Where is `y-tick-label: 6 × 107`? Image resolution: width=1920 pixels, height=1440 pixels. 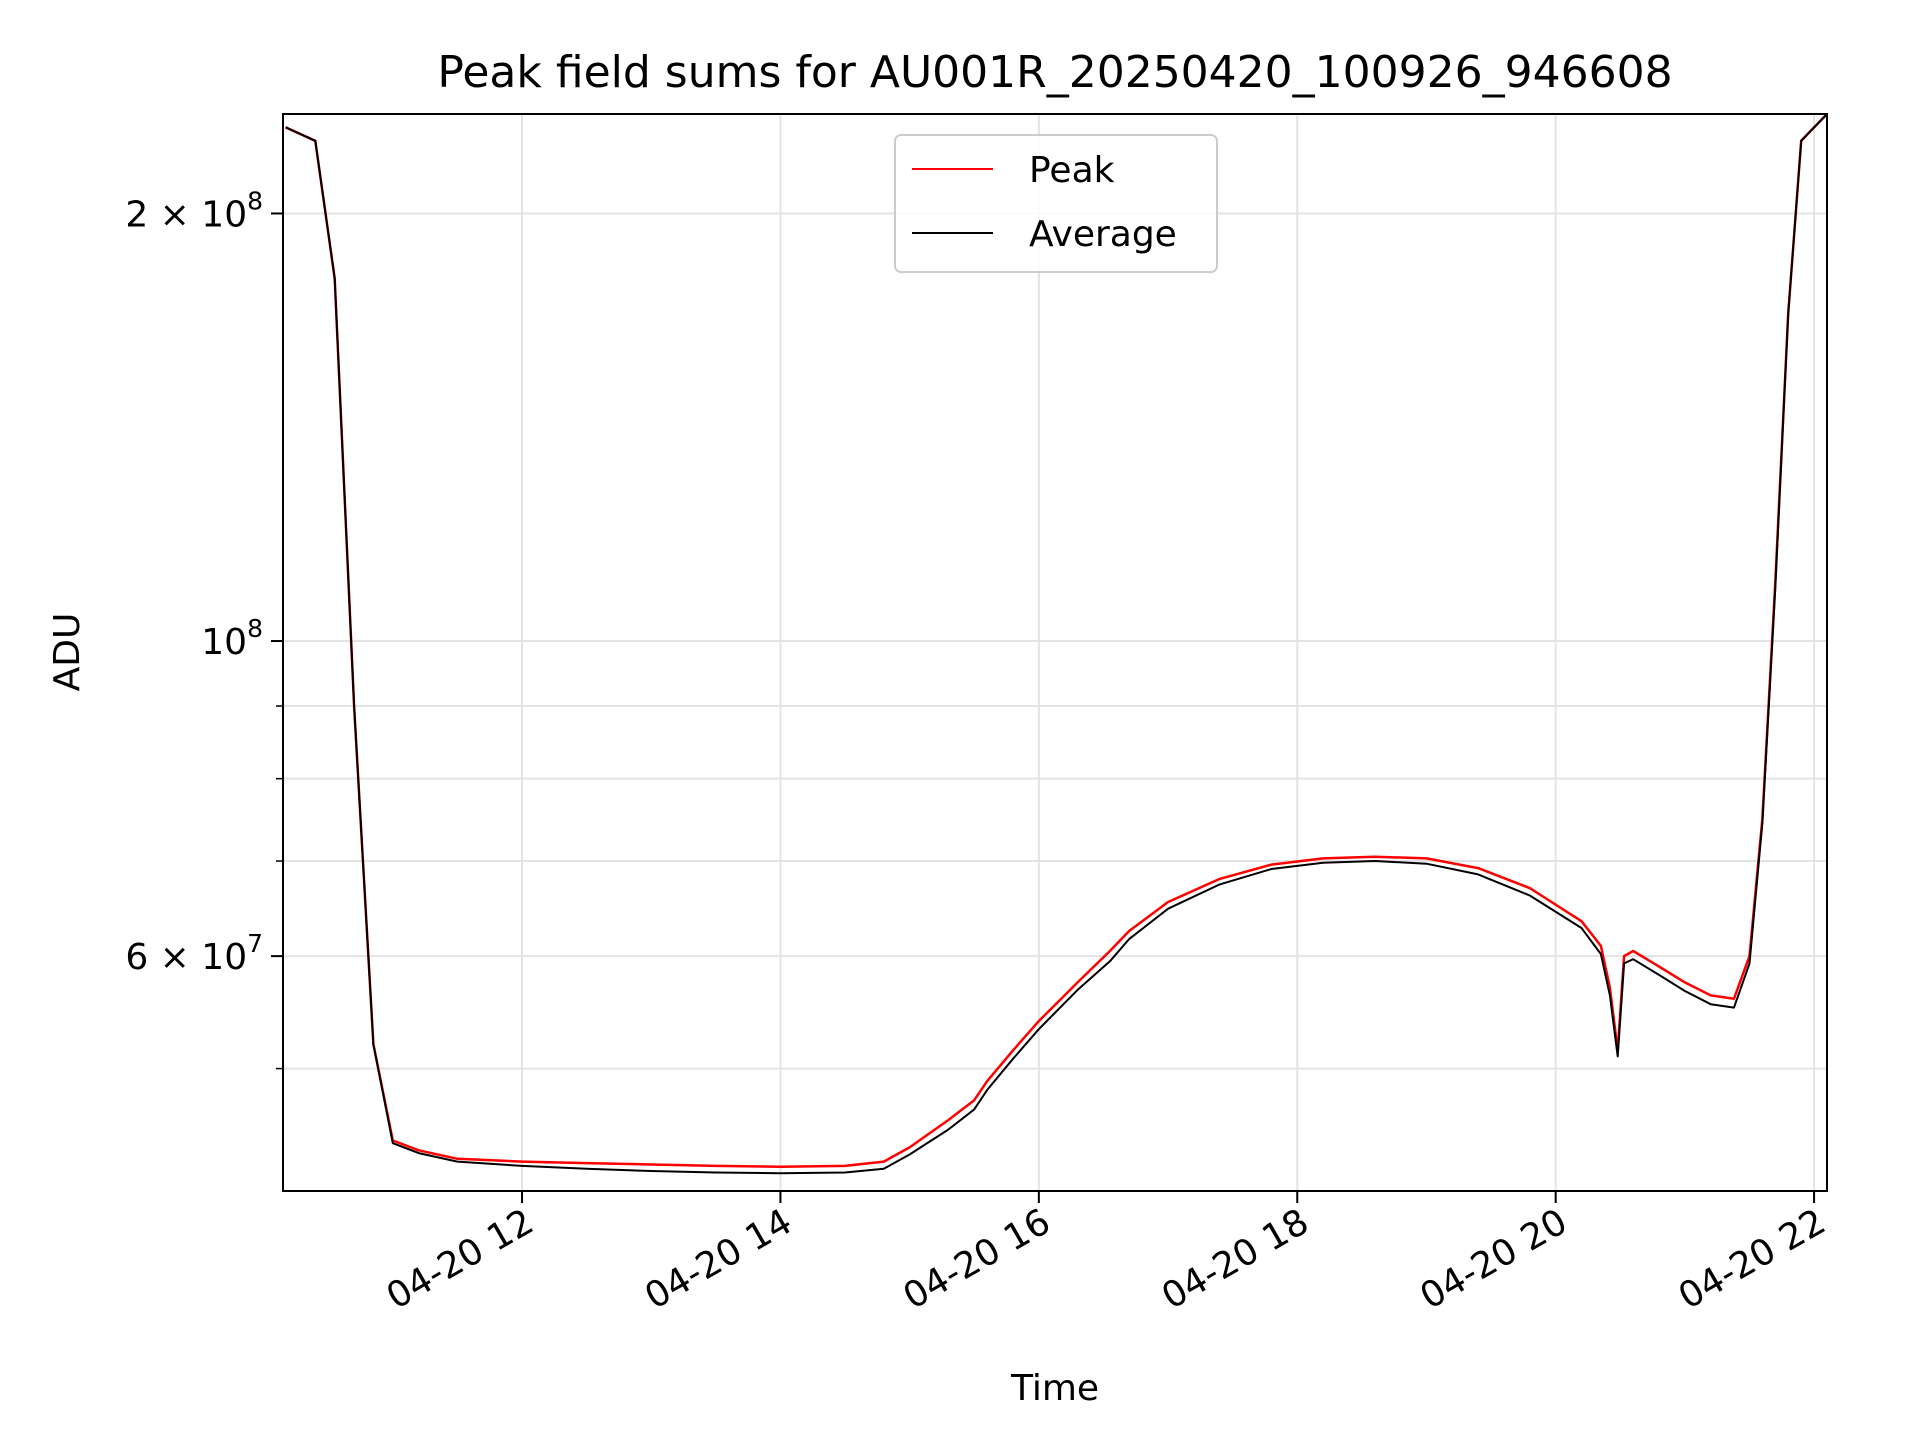
y-tick-label: 6 × 107 is located at coordinates (194, 953).